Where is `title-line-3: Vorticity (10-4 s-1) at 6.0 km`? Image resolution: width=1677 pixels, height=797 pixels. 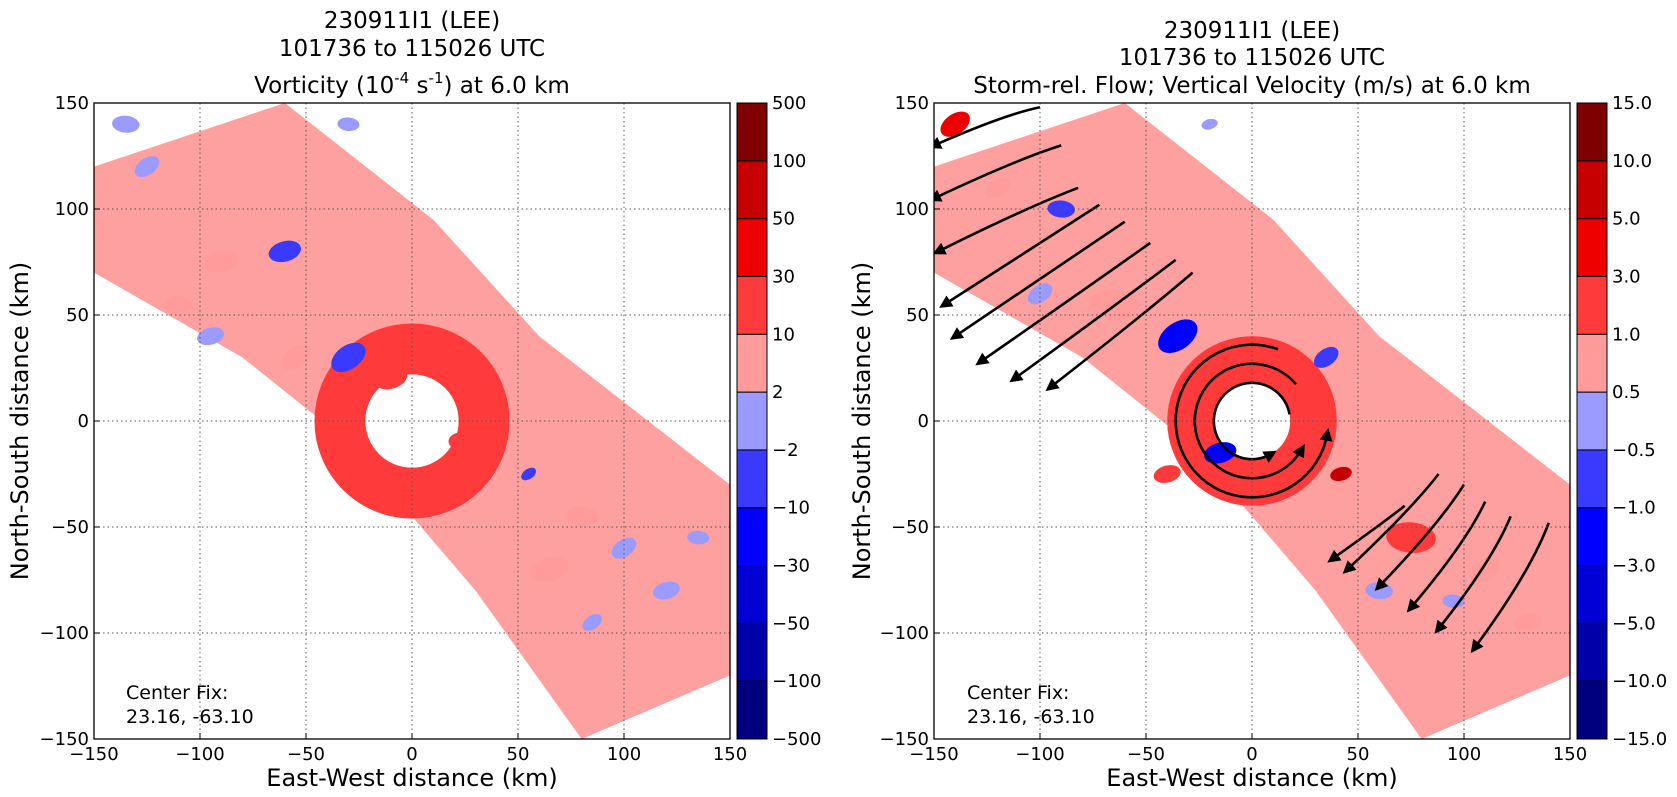
title-line-3: Vorticity (10-4 s-1) at 6.0 km is located at coordinates (412, 84).